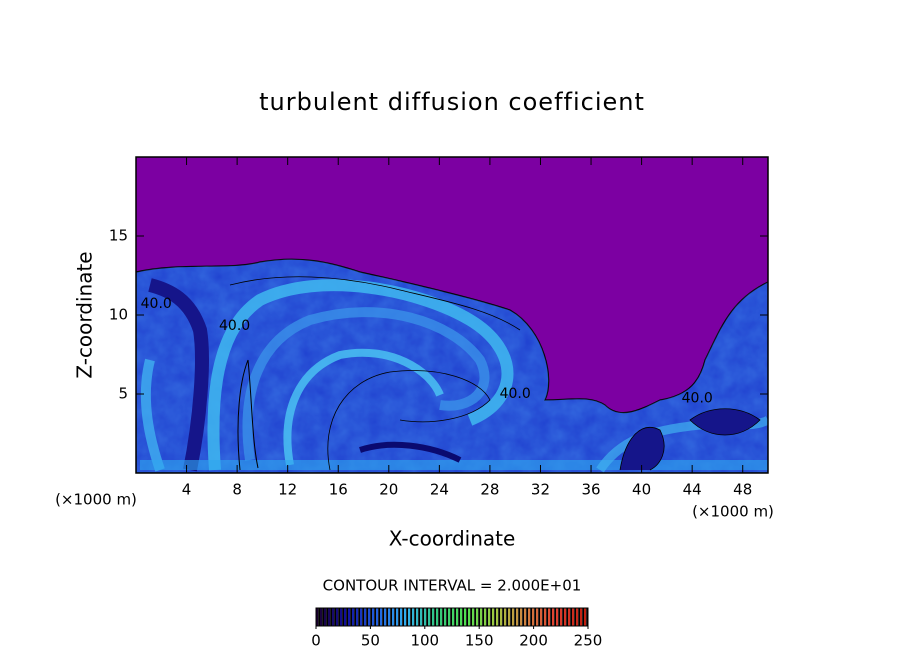 Image resolution: width=904 pixels, height=654 pixels. Describe the element at coordinates (588, 641) in the screenshot. I see `colorbar-tick-label: 250` at that location.